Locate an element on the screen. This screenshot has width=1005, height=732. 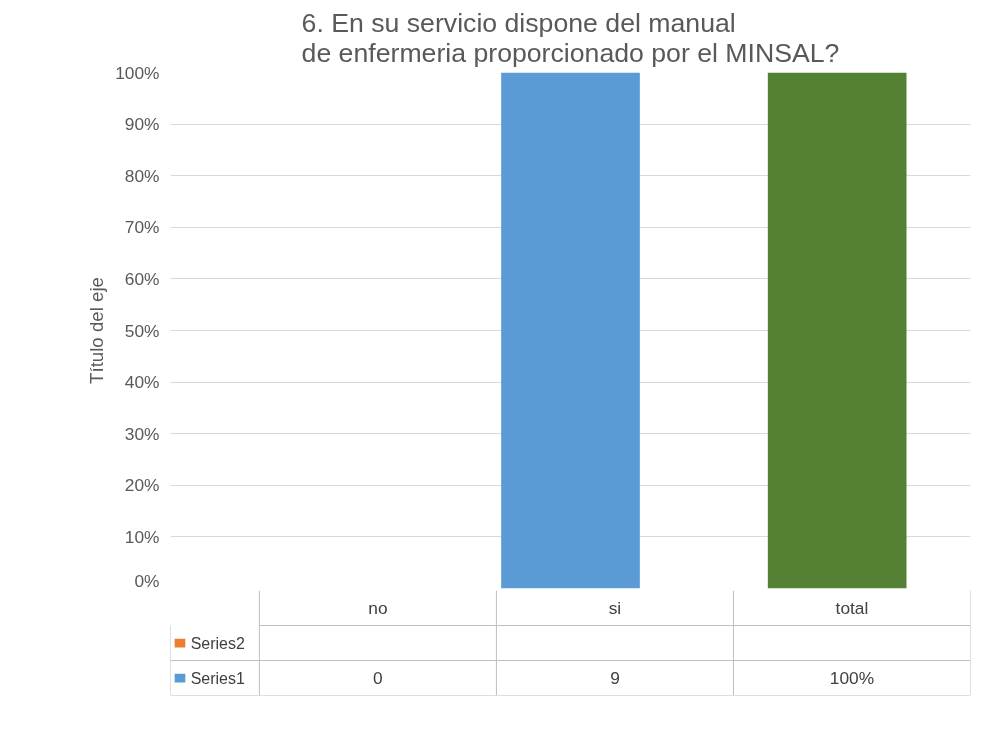
y-tick-label: 50% is located at coordinates (142, 330).